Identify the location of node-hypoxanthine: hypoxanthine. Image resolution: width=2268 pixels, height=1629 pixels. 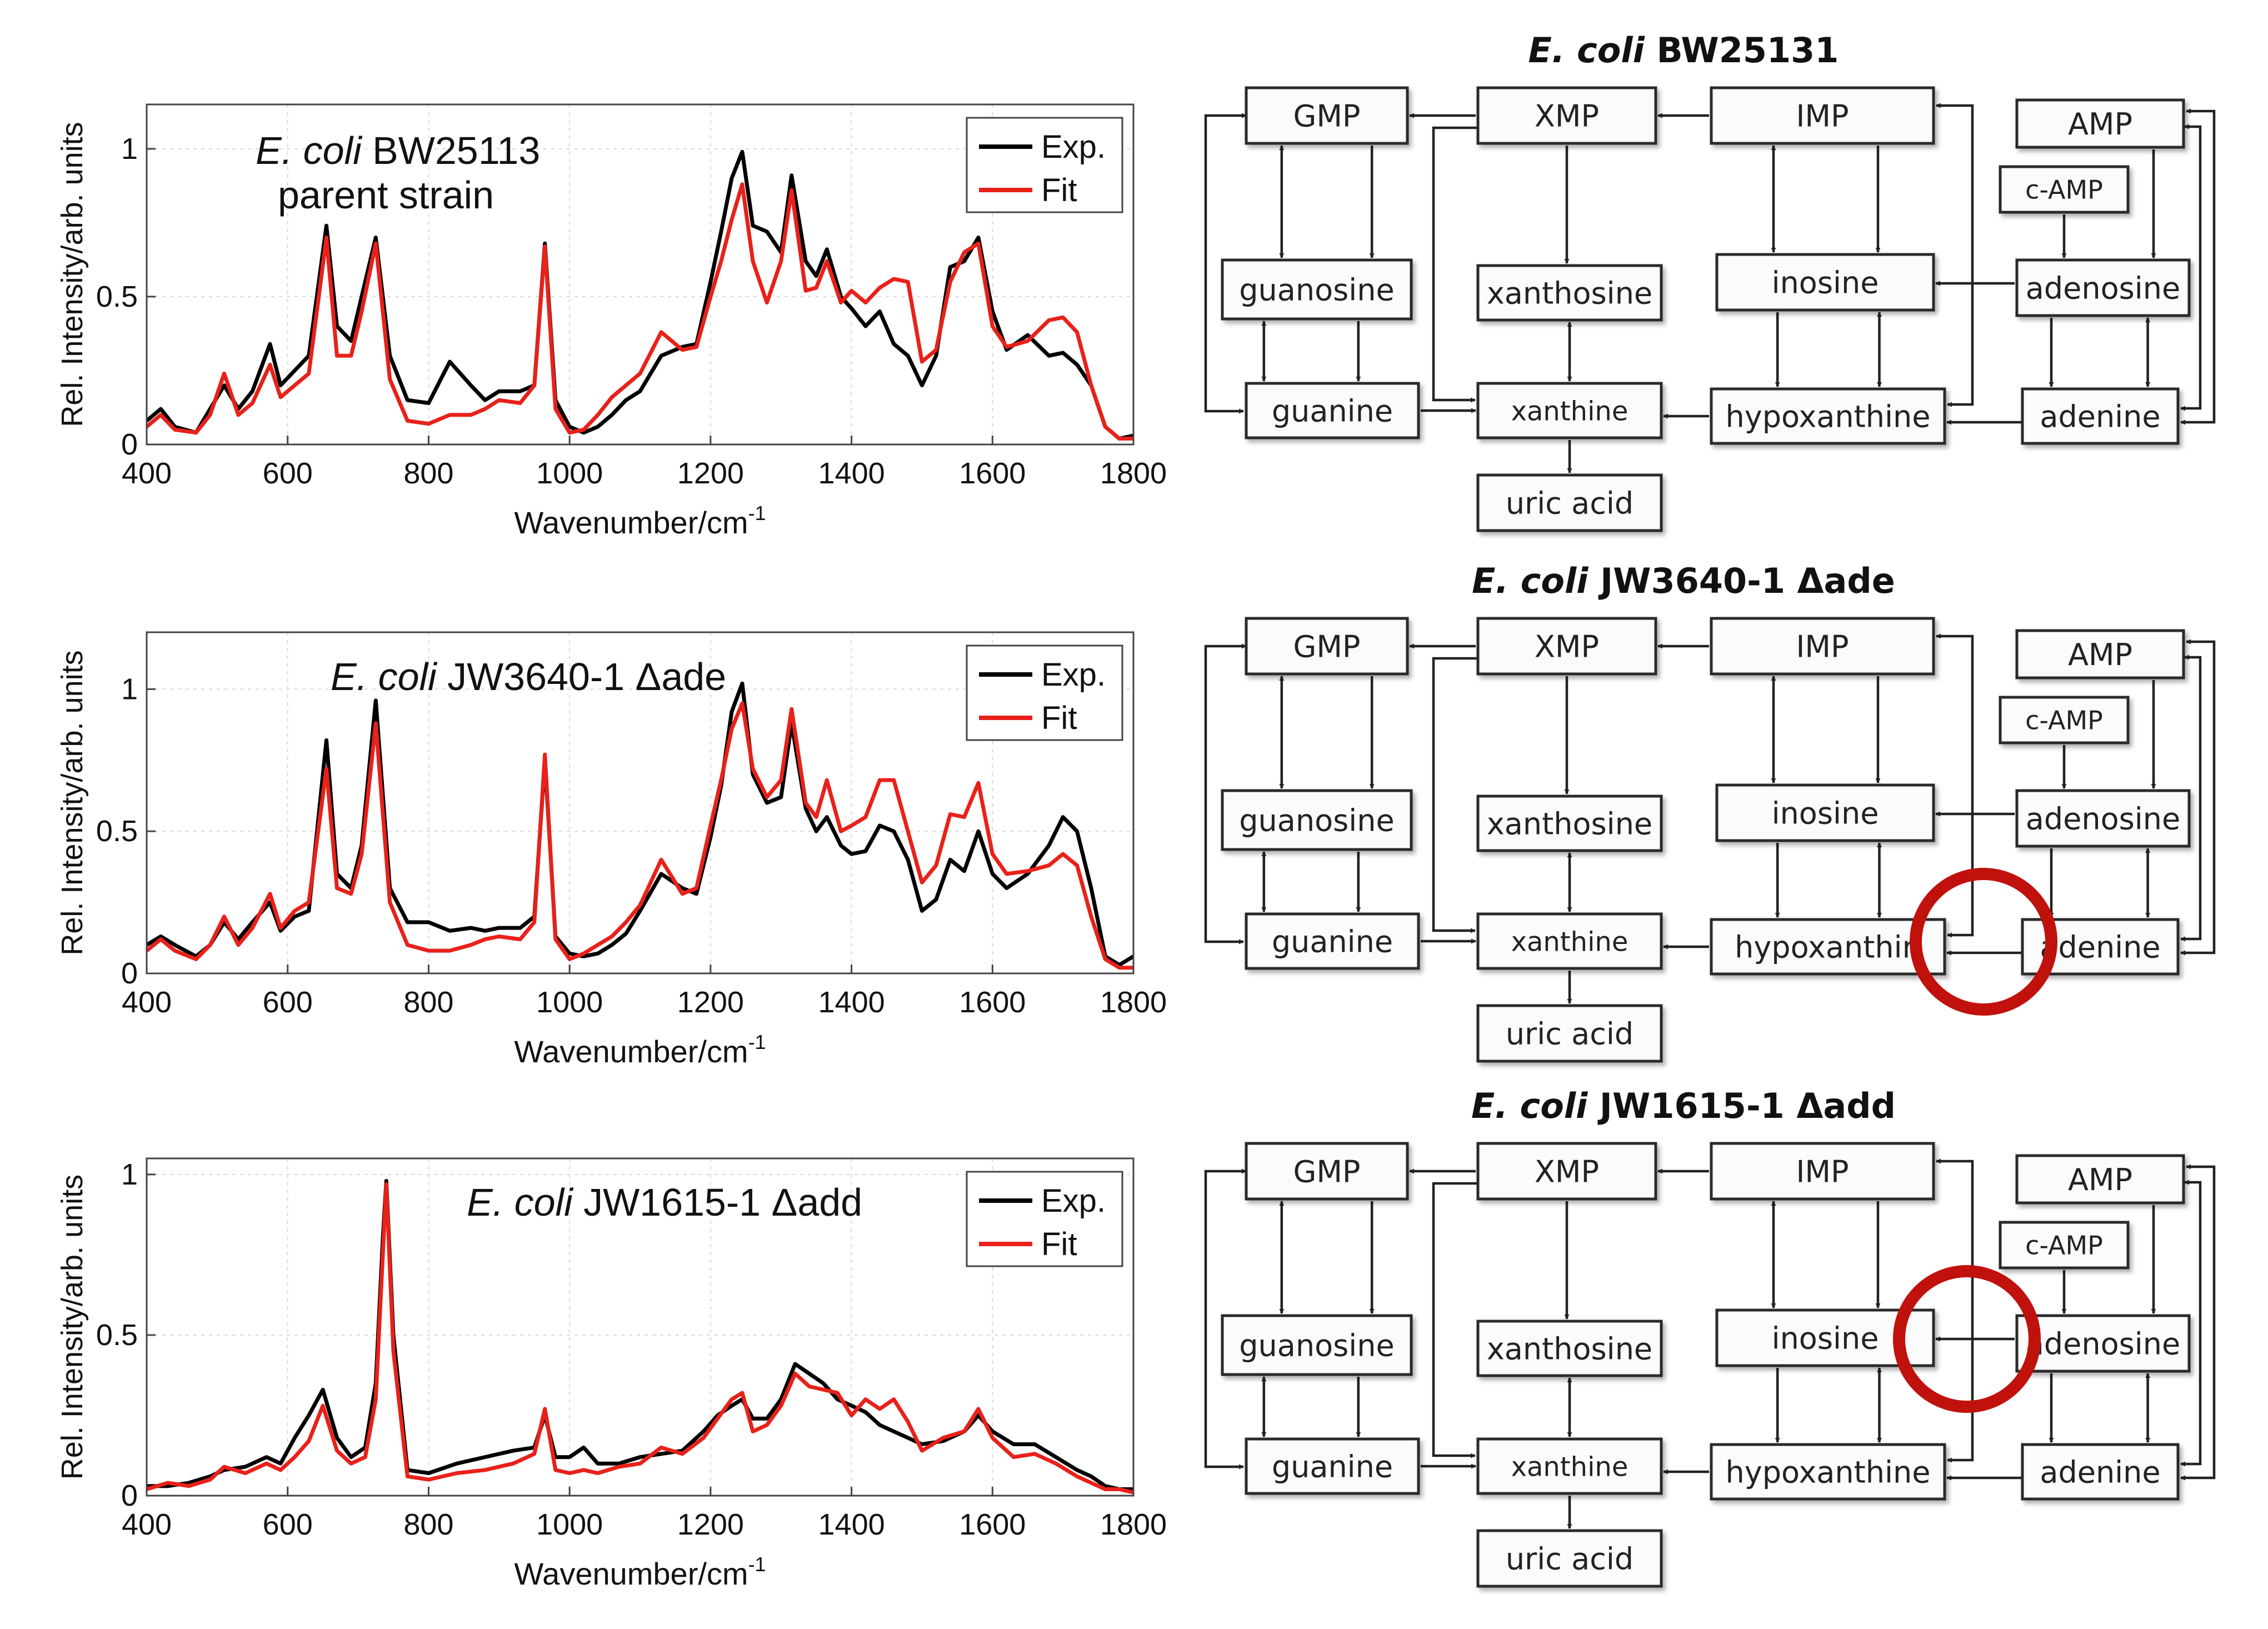
(1828, 416).